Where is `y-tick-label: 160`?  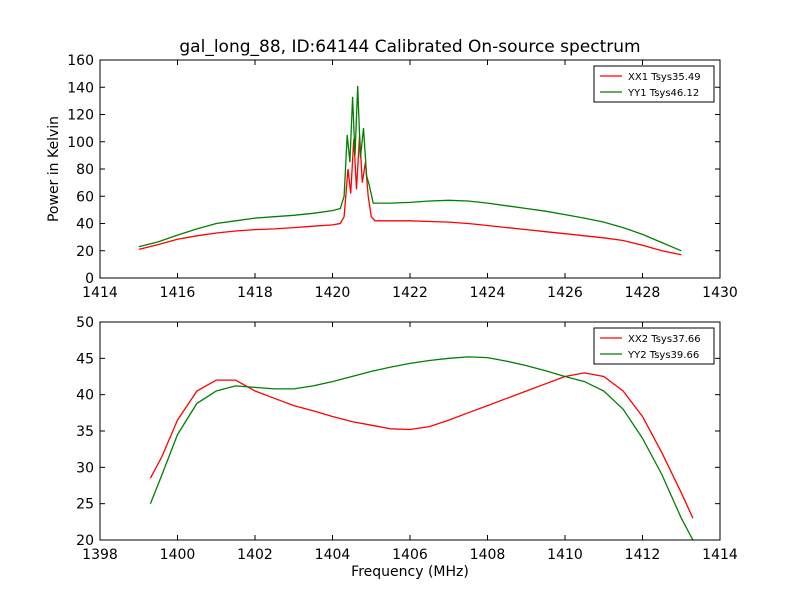
y-tick-label: 160 is located at coordinates (80, 61).